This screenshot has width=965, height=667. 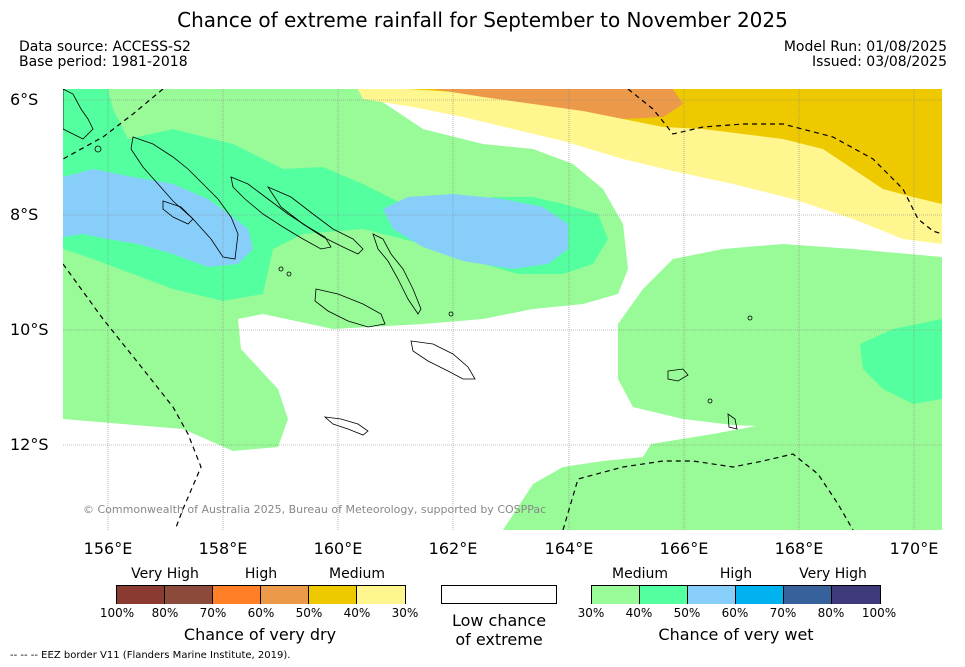 I want to click on wet-high-zone-west, so click(x=158, y=218).